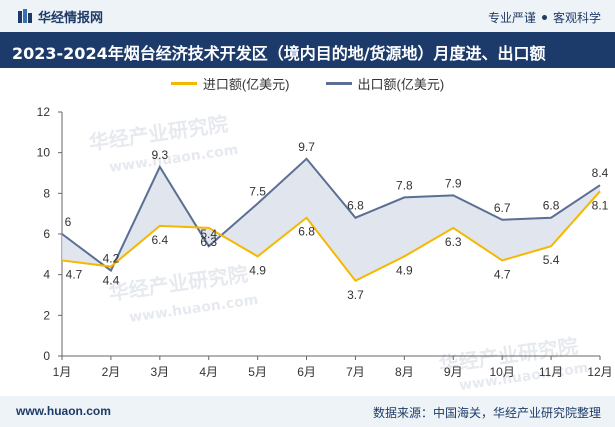 The width and height of the screenshot is (615, 427). I want to click on x-tick-label: 2月, so click(111, 372).